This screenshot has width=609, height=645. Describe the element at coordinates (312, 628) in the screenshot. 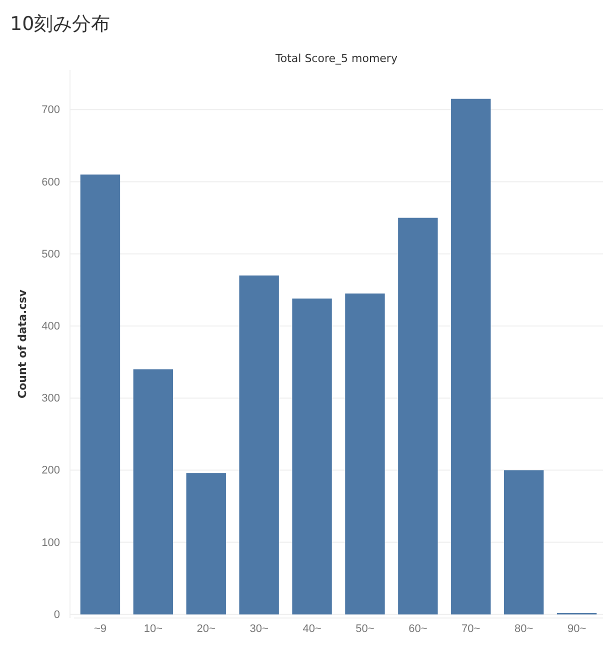

I see `x-tick-label: 40~` at that location.